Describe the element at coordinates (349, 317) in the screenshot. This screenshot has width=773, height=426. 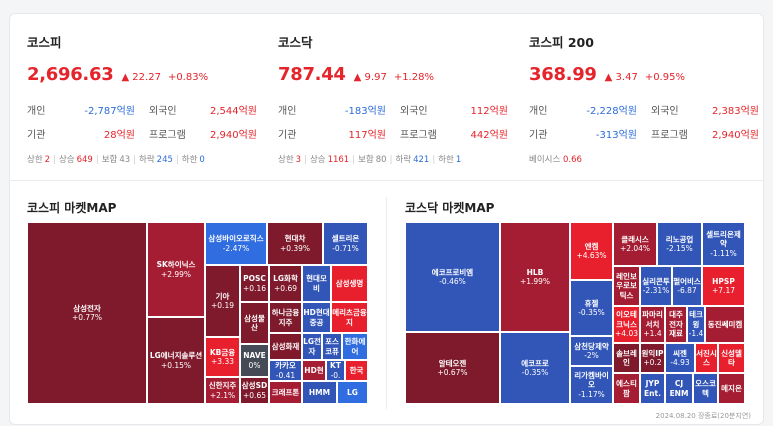
I see `map-tile: 메리츠금융지` at that location.